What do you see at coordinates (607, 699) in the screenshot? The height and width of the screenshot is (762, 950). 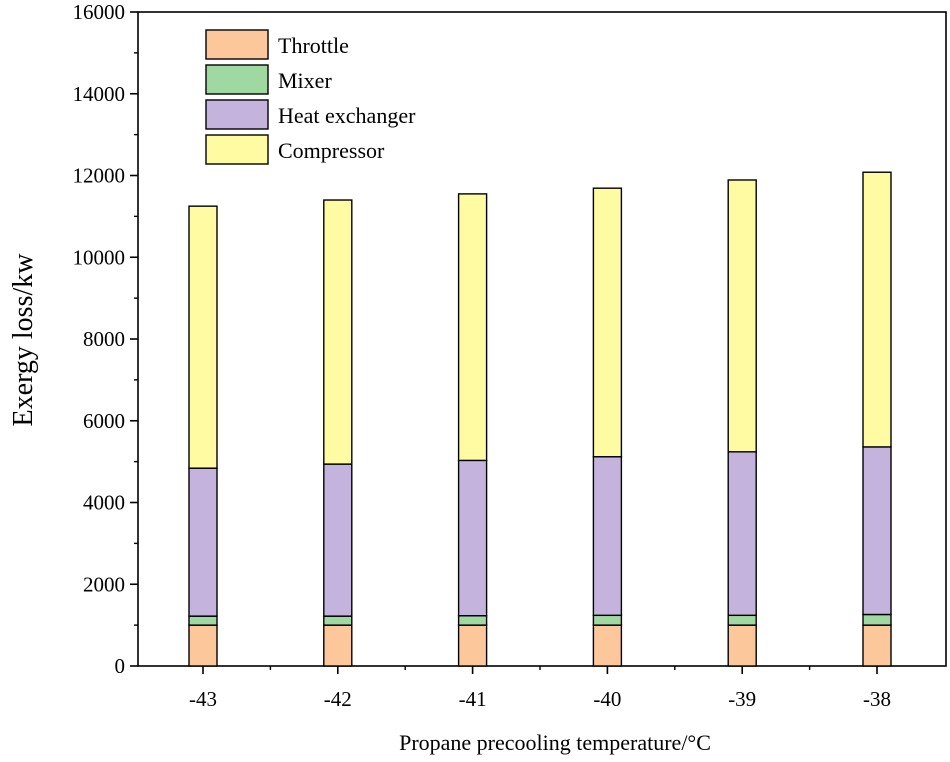 I see `x-tick-label: -40` at bounding box center [607, 699].